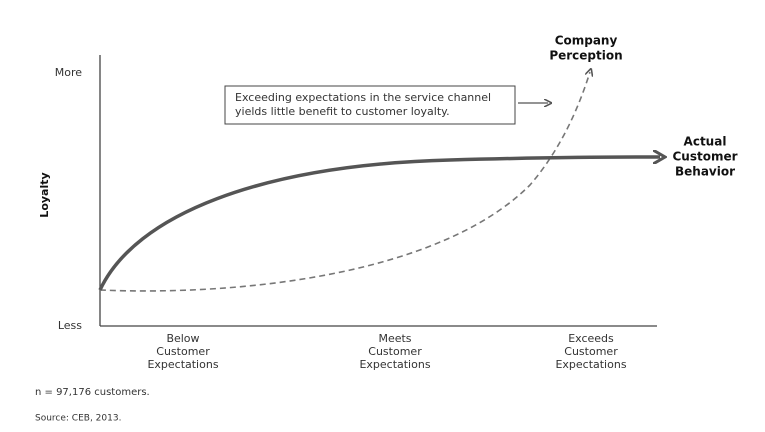  I want to click on actual-behavior-label: Behavior, so click(705, 172).